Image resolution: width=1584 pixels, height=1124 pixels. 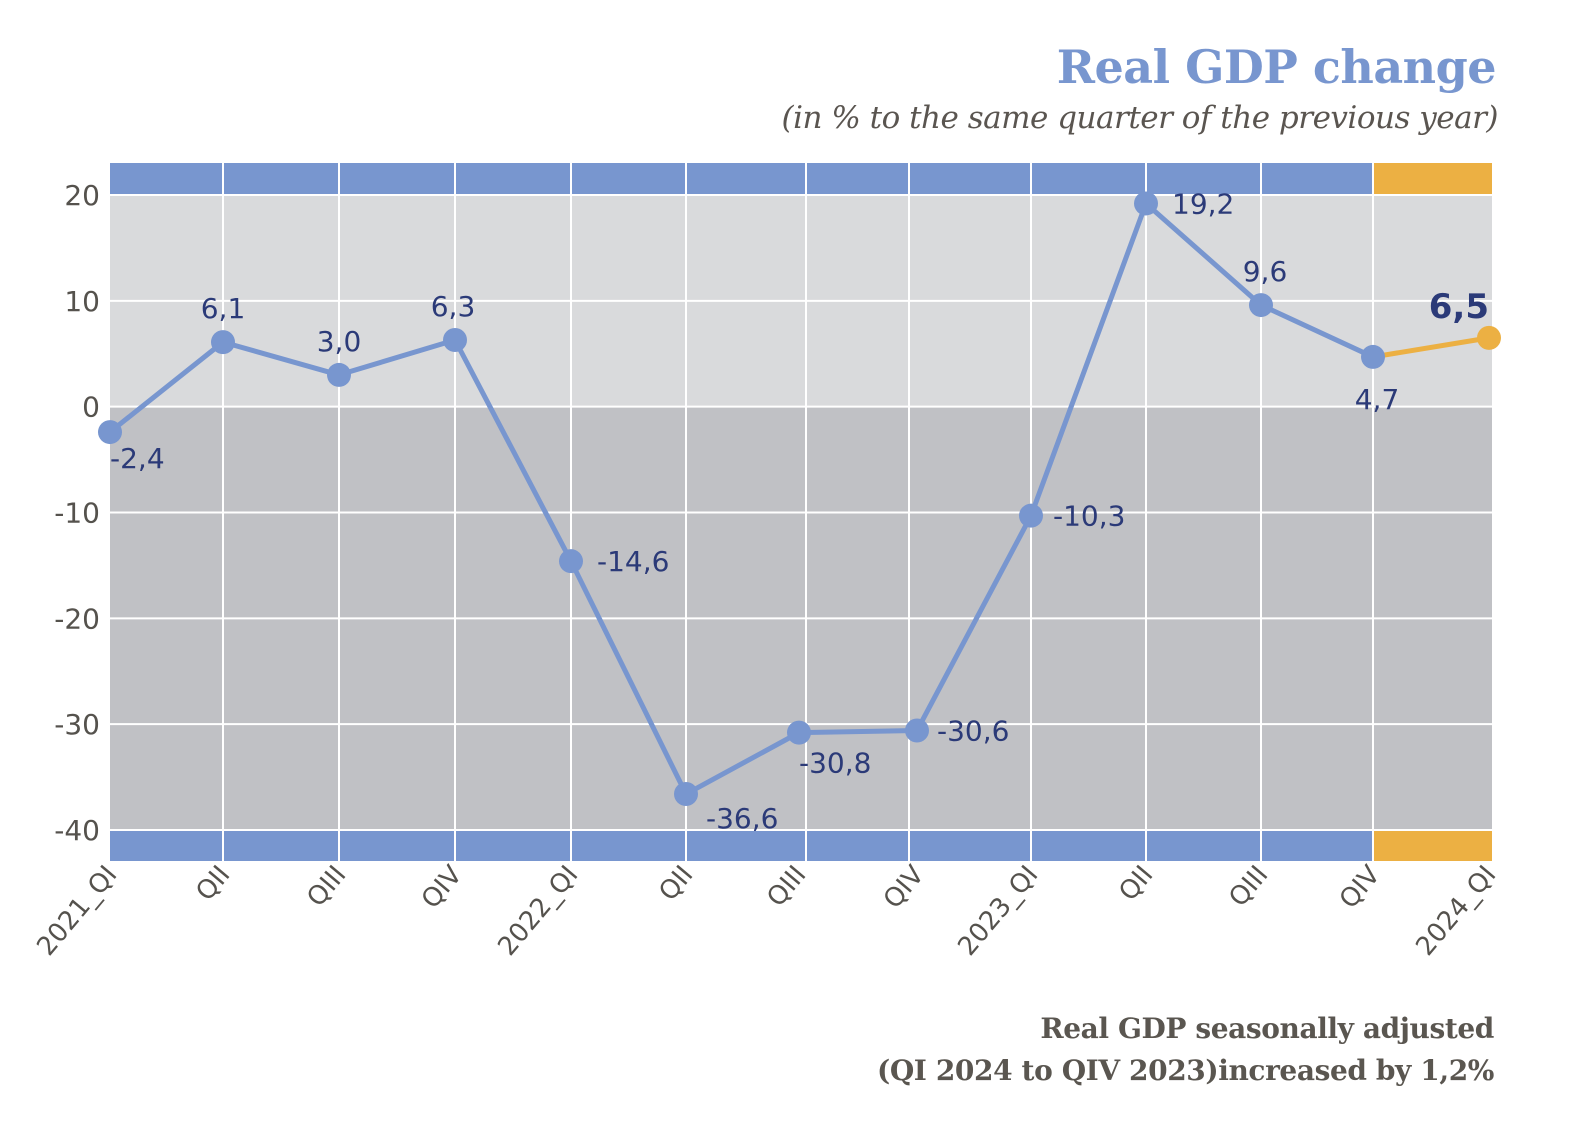 I want to click on x-tick-label: 2024_QI, so click(x=1456, y=910).